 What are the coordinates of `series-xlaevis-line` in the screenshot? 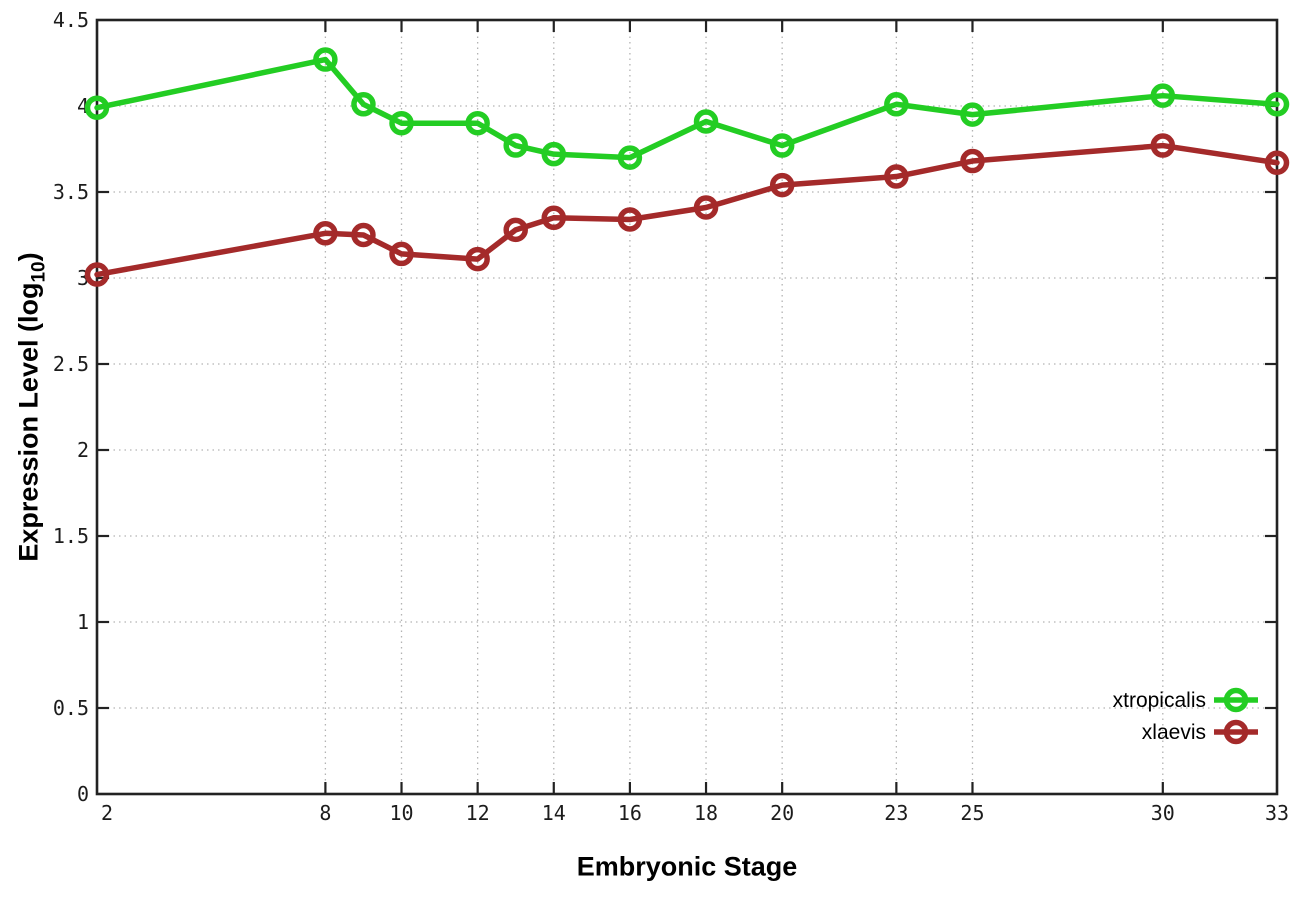 It's located at (687, 210).